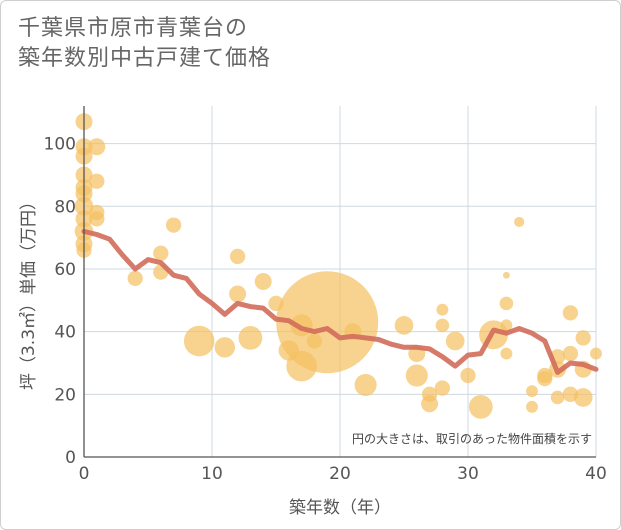 The image size is (621, 530). I want to click on y-tick-label-4: 80, so click(65, 207).